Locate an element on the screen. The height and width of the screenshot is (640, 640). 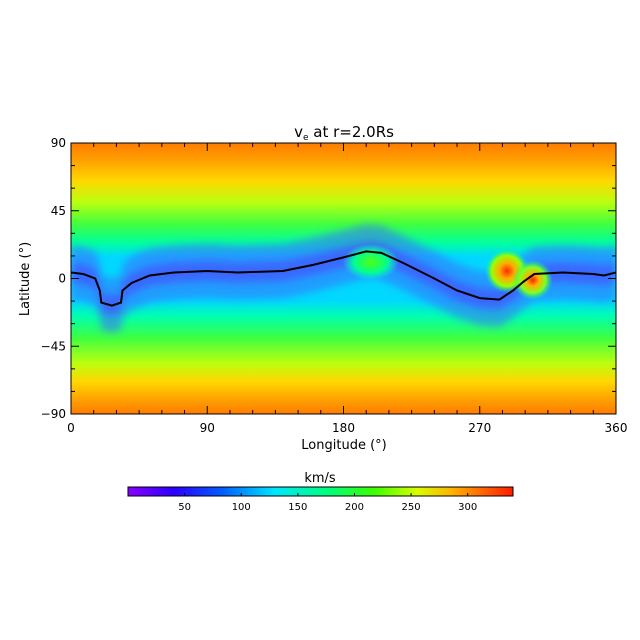
title-main: v is located at coordinates (298, 132).